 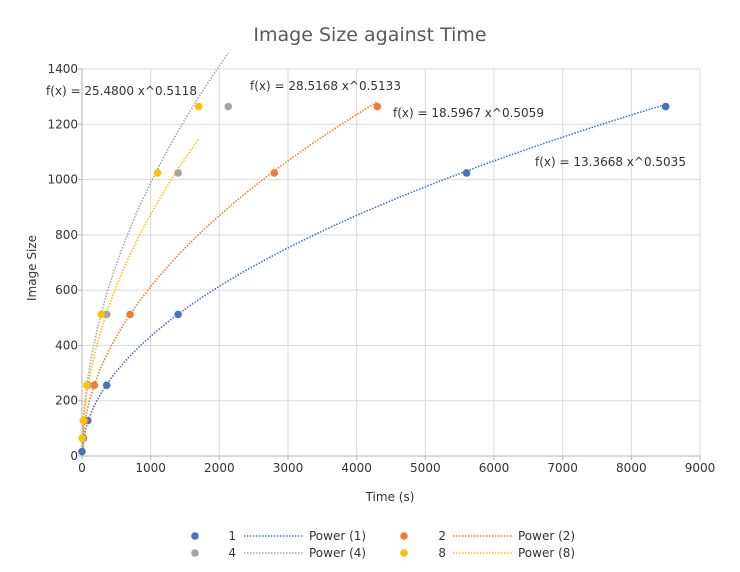 I want to click on x-tick-label: 1000, so click(x=150, y=468).